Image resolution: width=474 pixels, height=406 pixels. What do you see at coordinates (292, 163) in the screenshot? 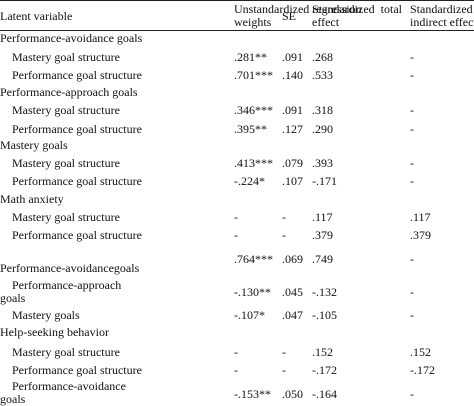
I see `row-se: .079` at bounding box center [292, 163].